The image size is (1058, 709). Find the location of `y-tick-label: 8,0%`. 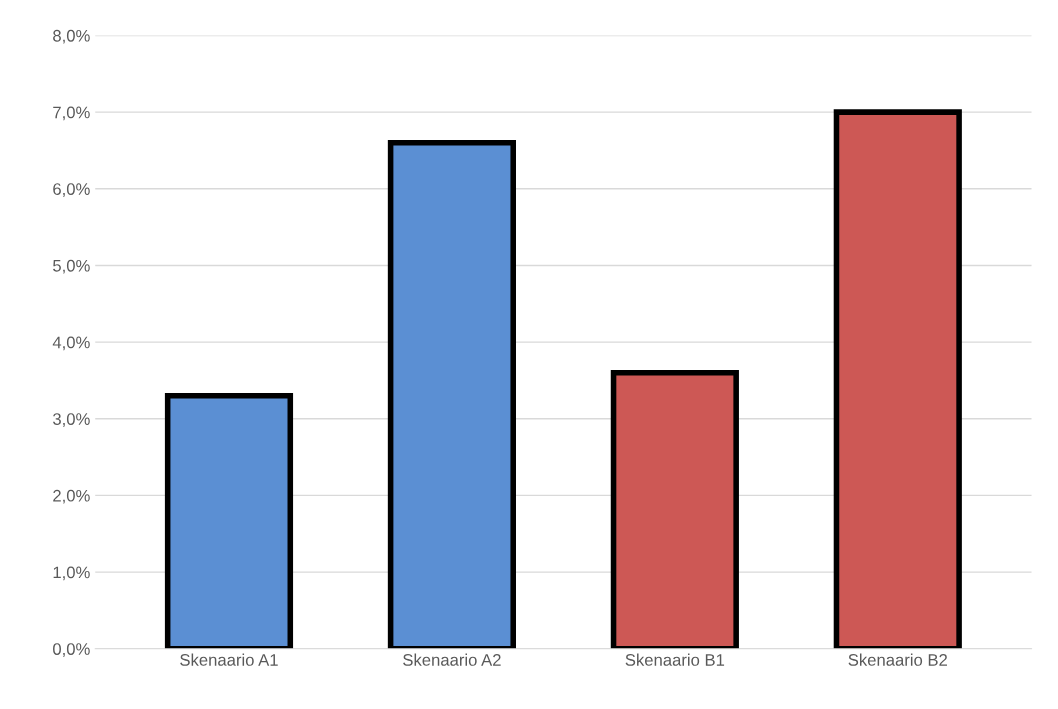

y-tick-label: 8,0% is located at coordinates (71, 36).